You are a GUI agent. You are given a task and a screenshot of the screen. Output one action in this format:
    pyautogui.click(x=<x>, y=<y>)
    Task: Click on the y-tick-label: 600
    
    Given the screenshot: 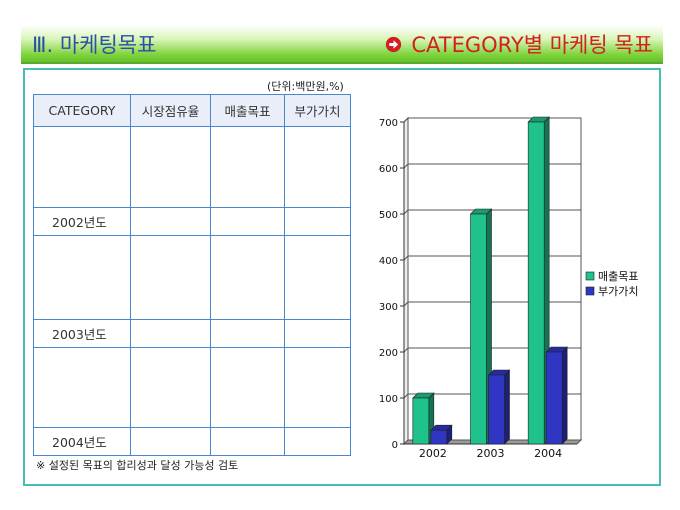 What is the action you would take?
    pyautogui.click(x=388, y=169)
    